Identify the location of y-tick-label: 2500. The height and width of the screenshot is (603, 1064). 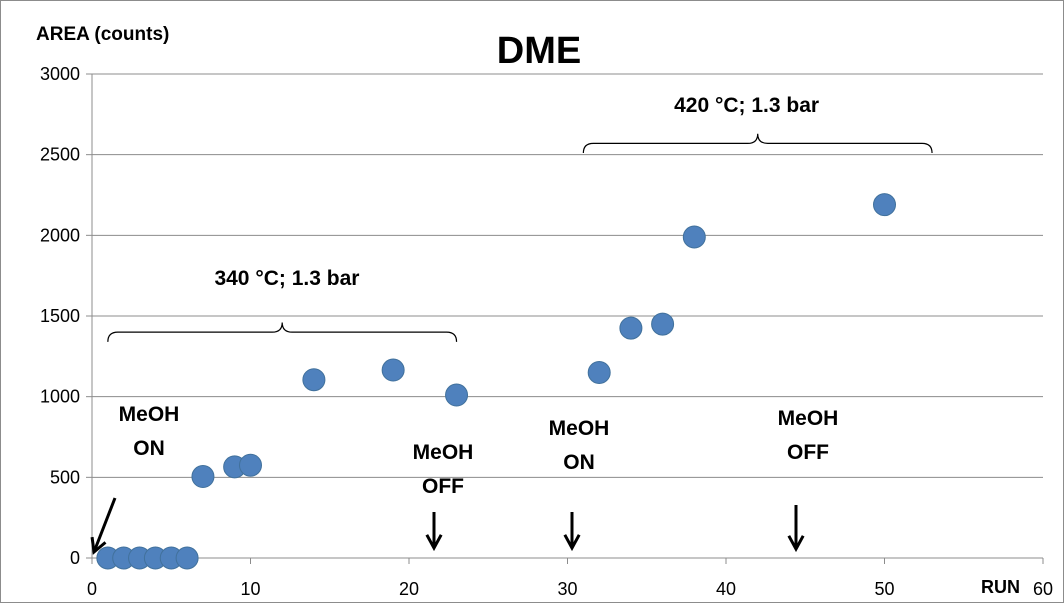
(60, 155).